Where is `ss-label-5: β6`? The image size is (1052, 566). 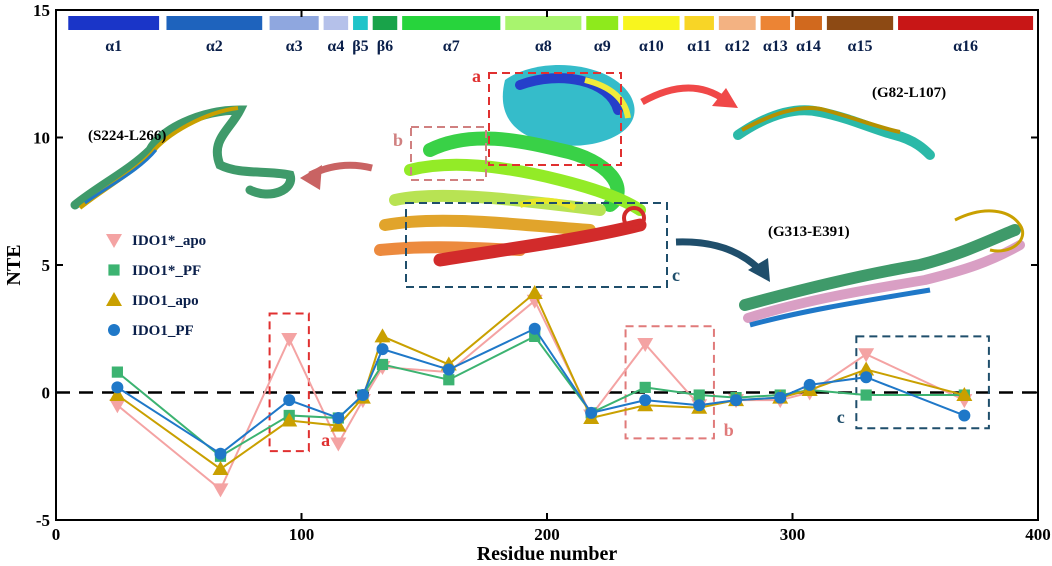 ss-label-5: β6 is located at coordinates (385, 46).